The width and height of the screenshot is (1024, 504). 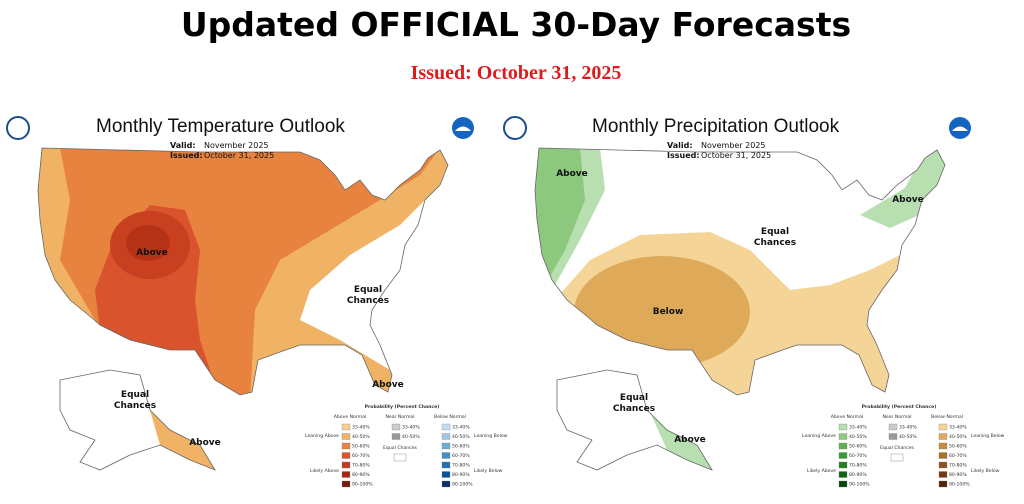 I want to click on page-subtitle: Issued: October 31, 2025, so click(x=516, y=73).